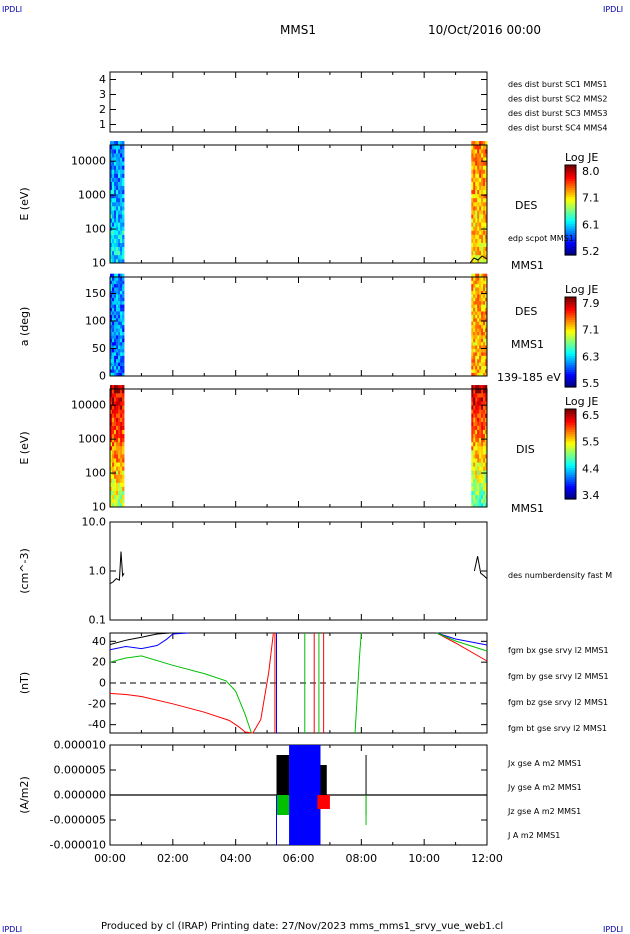  Describe the element at coordinates (570, 454) in the screenshot. I see `colorbar-frame` at that location.